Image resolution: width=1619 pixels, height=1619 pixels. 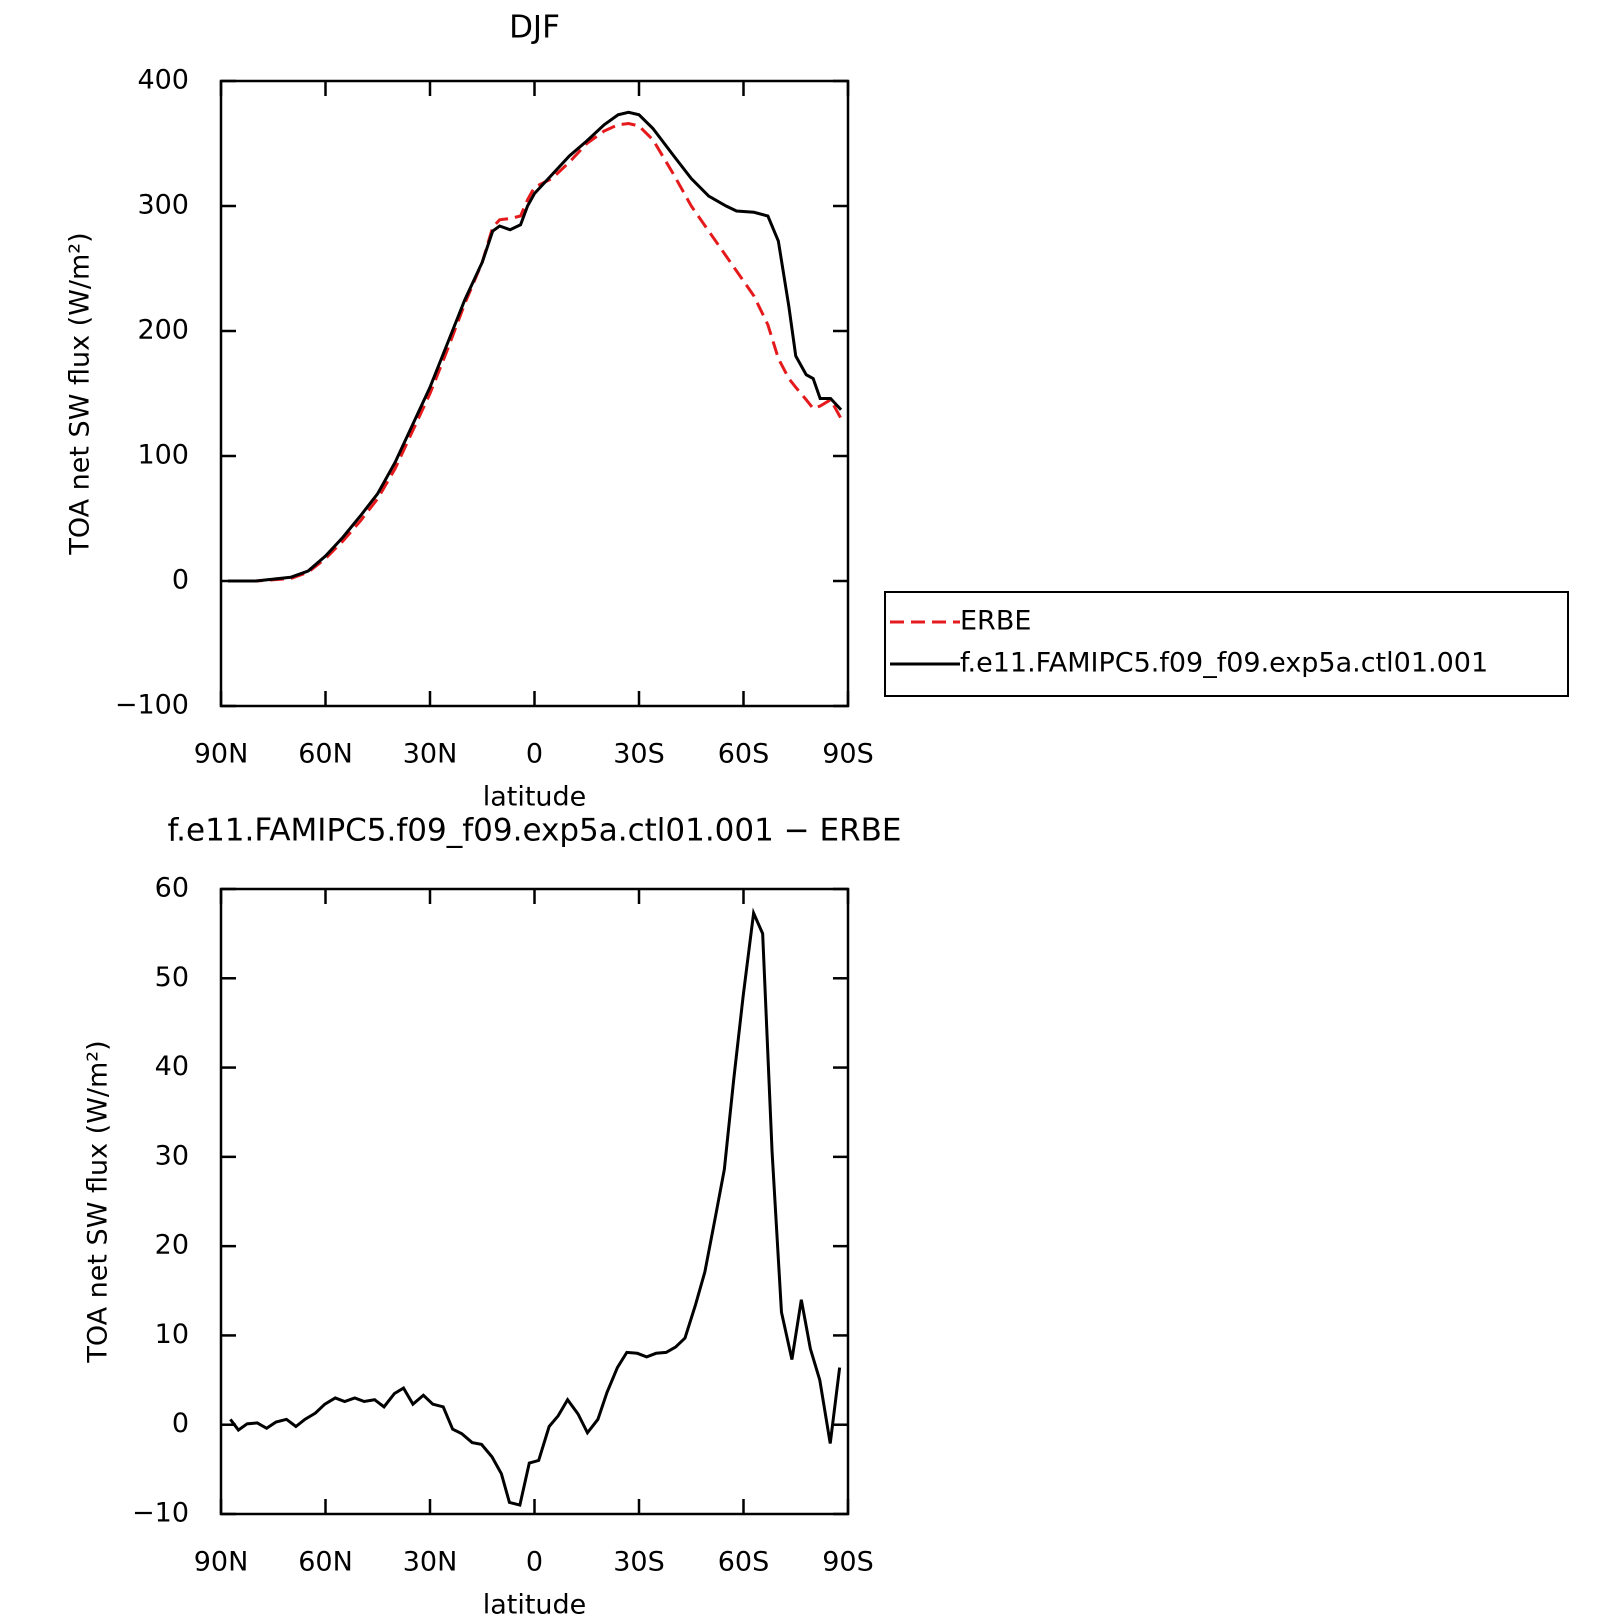 I want to click on y-tick-label: 400, so click(x=163, y=80).